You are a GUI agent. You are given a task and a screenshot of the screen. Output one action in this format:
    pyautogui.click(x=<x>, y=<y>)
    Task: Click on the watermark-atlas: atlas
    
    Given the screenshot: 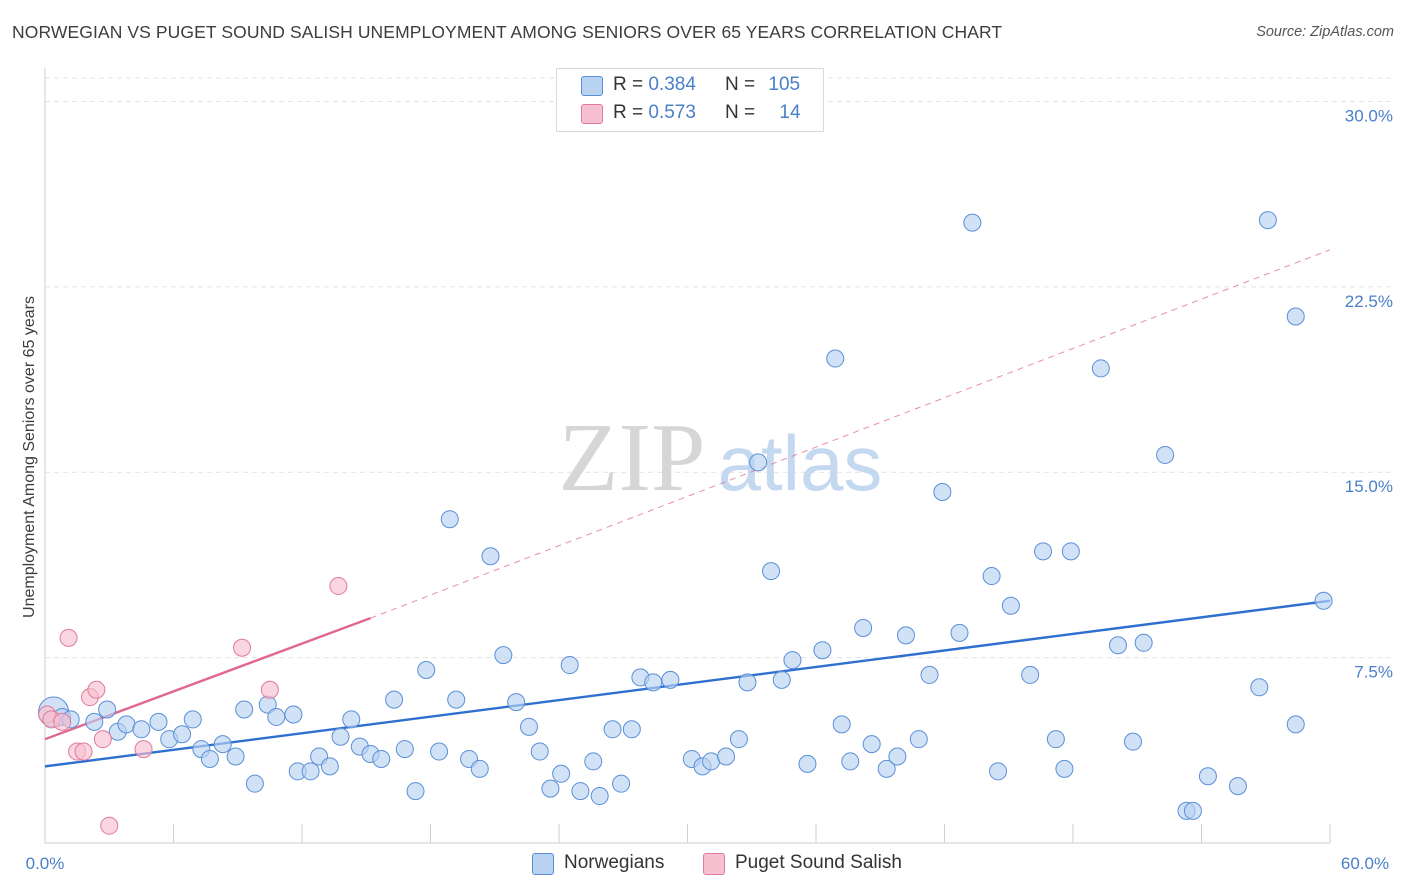 What is the action you would take?
    pyautogui.click(x=800, y=463)
    